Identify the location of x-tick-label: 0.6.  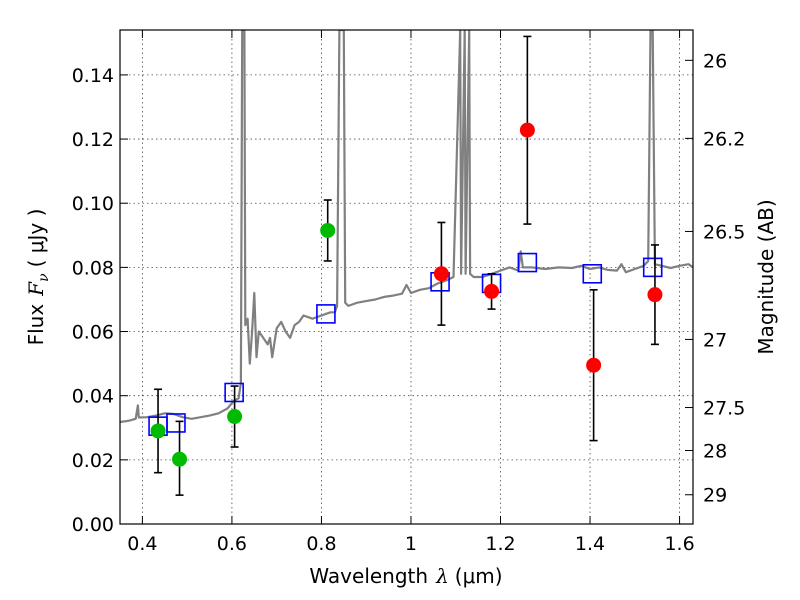
(232, 544).